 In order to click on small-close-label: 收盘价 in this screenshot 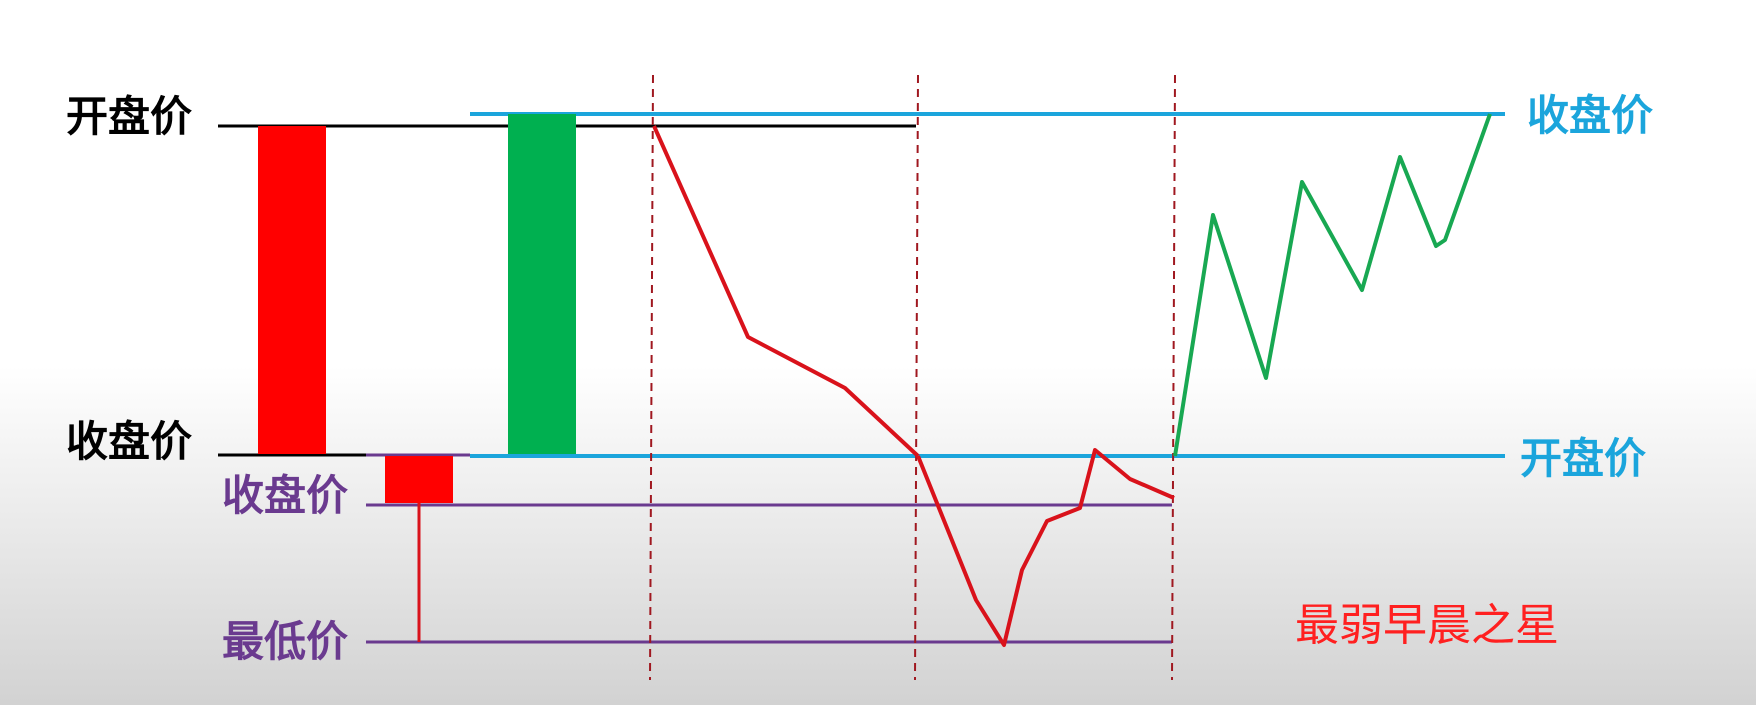, I will do `click(285, 495)`.